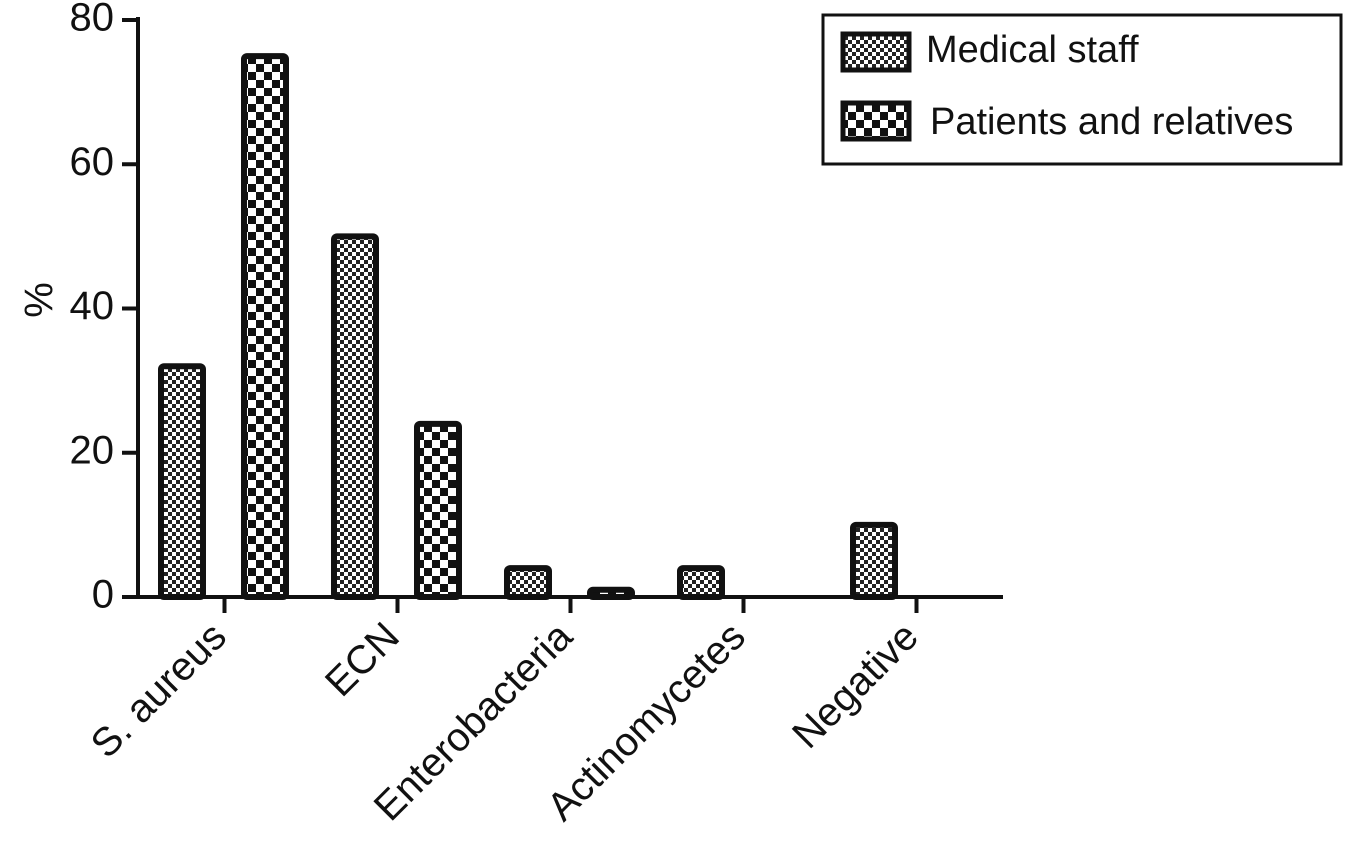 This screenshot has width=1348, height=851. Describe the element at coordinates (1032, 50) in the screenshot. I see `legend-label-medical-staff: Medical staff` at that location.